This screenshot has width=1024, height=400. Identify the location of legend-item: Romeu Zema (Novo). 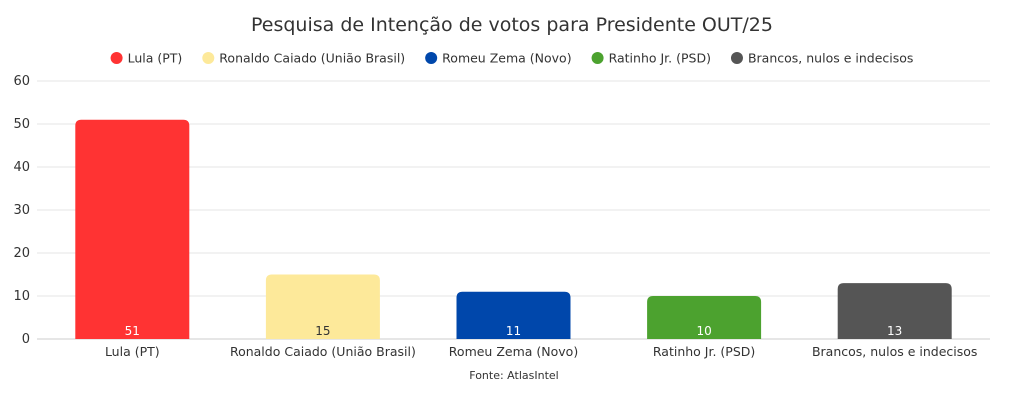
(498, 58).